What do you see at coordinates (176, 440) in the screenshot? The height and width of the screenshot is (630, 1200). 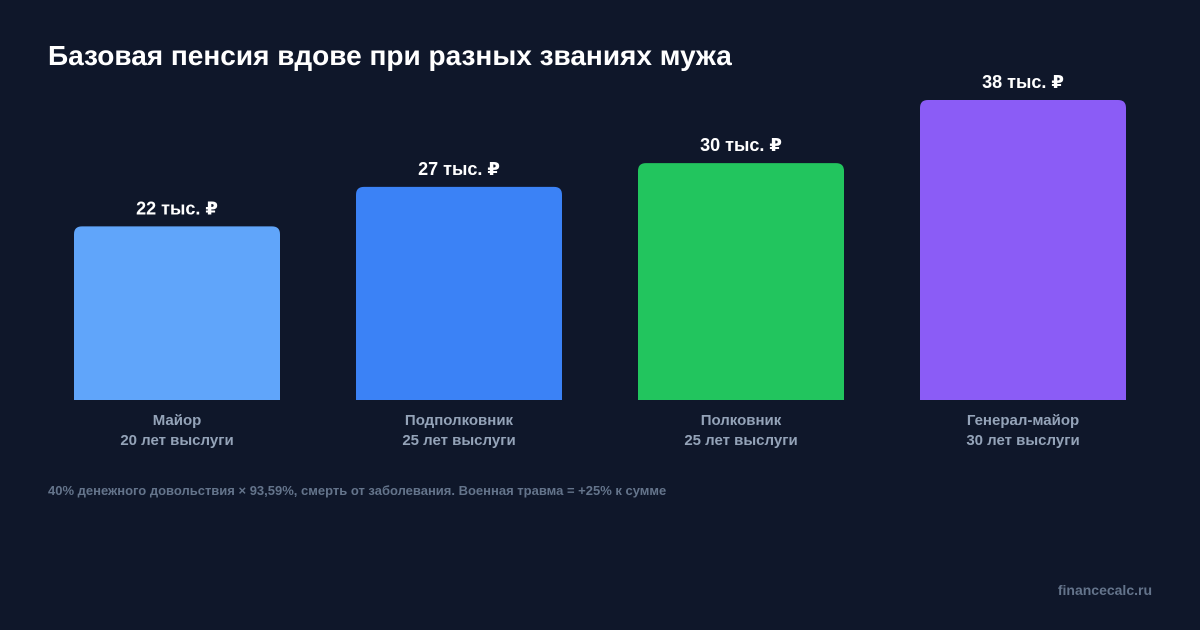 I see `category-sublabel: 20 лет выслуги` at bounding box center [176, 440].